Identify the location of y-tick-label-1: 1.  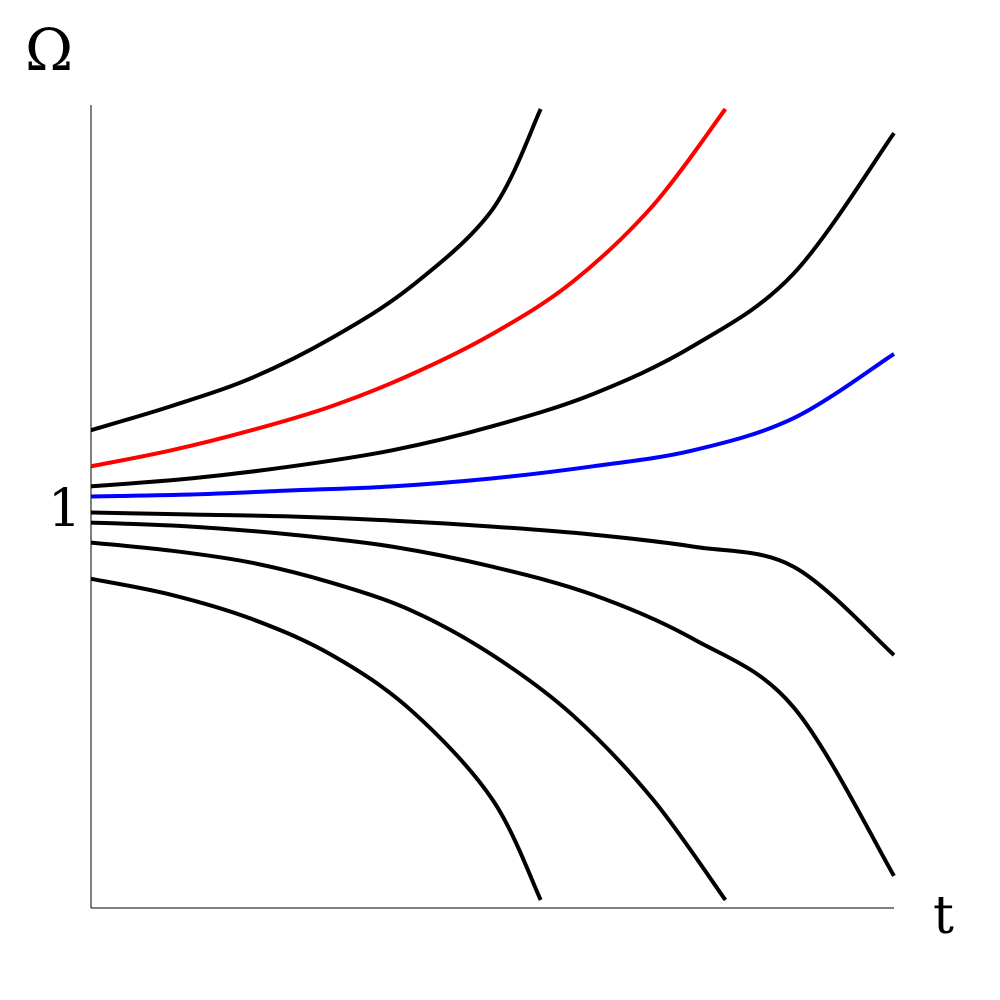
(64, 509).